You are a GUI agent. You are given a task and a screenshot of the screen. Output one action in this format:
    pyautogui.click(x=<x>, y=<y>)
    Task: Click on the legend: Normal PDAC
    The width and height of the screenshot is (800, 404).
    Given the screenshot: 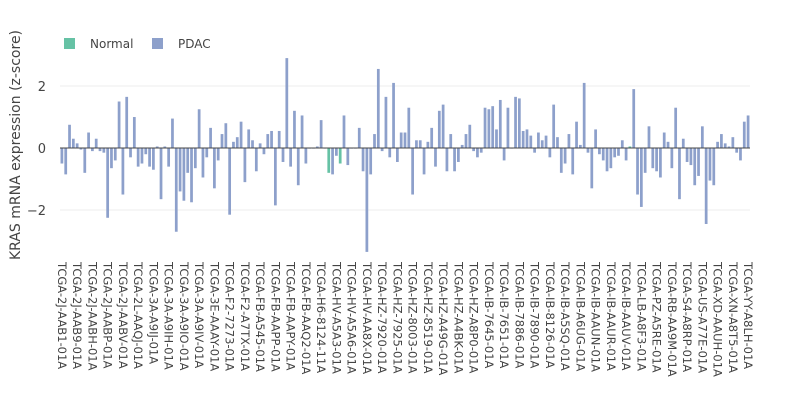 What is the action you would take?
    pyautogui.click(x=137, y=44)
    